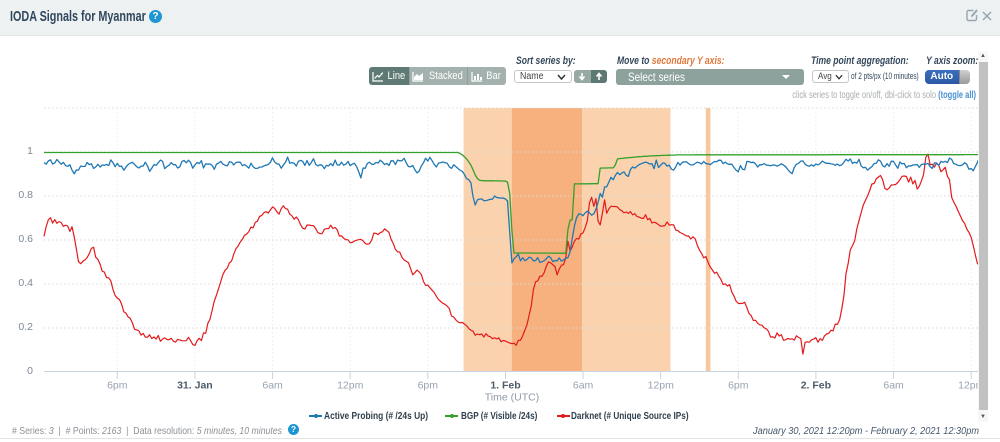 The image size is (1000, 442). Describe the element at coordinates (30, 371) in the screenshot. I see `svg-text: 0` at that location.